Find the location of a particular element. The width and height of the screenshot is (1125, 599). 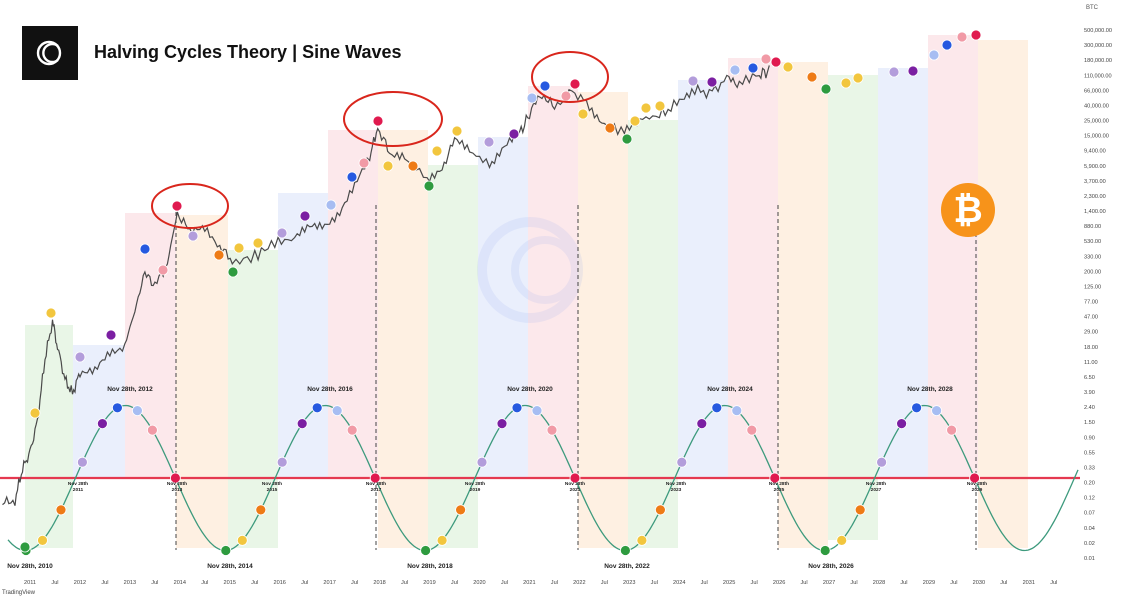

sine-crossing-label: Nov 28th 2023 is located at coordinates (676, 487).